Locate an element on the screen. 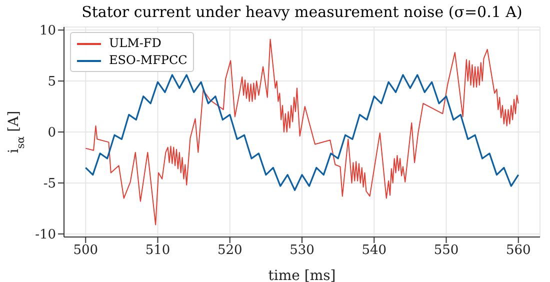  x-tick-label: 510 is located at coordinates (157, 250).